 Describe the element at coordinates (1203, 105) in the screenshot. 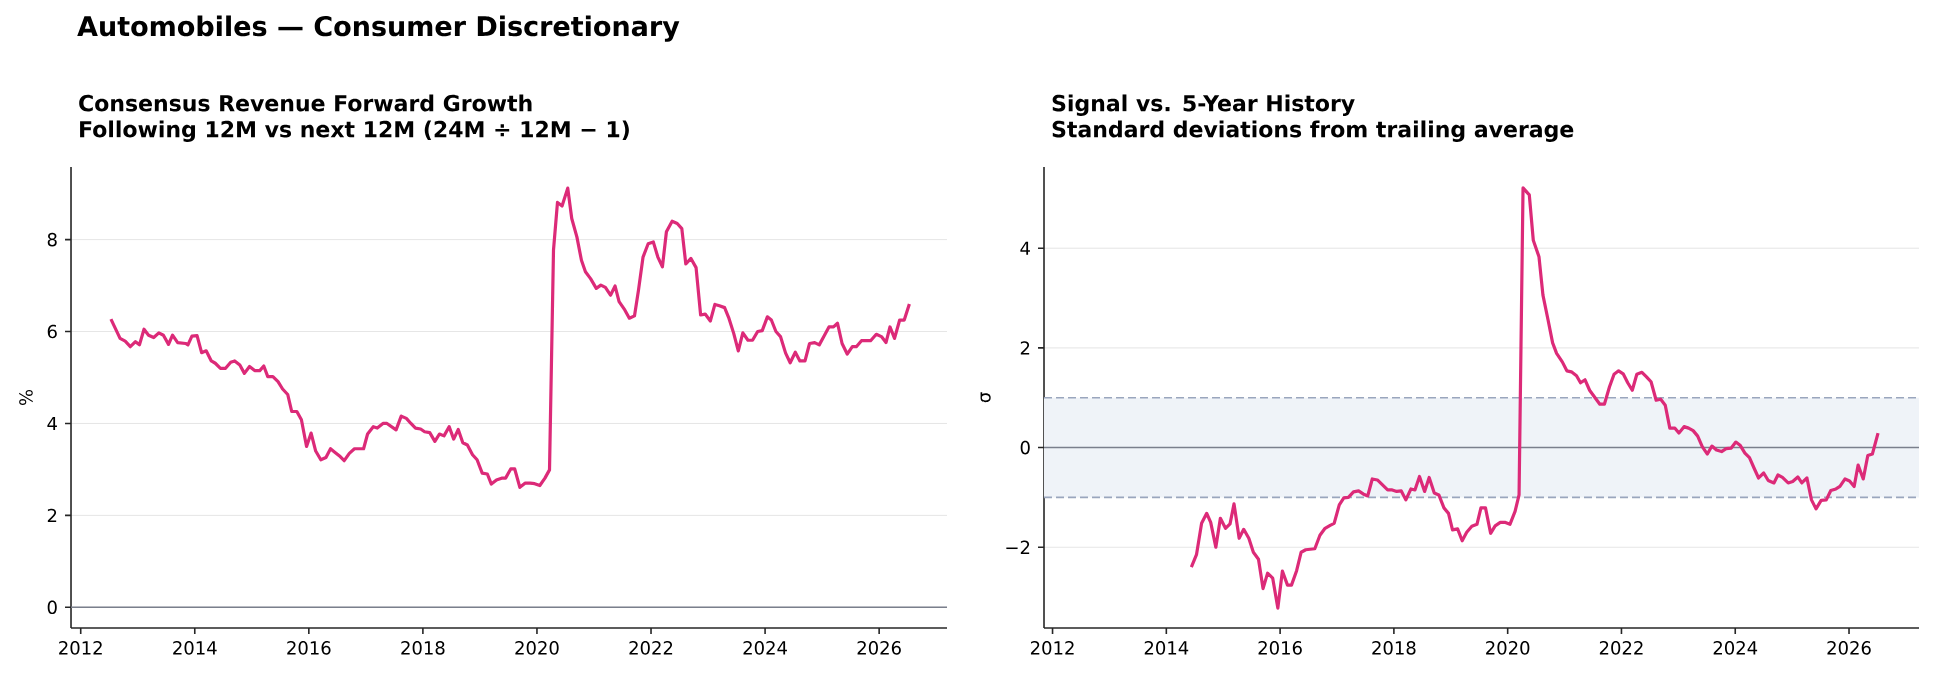

I see `chart-title: Signal vs. 5-Year History` at that location.